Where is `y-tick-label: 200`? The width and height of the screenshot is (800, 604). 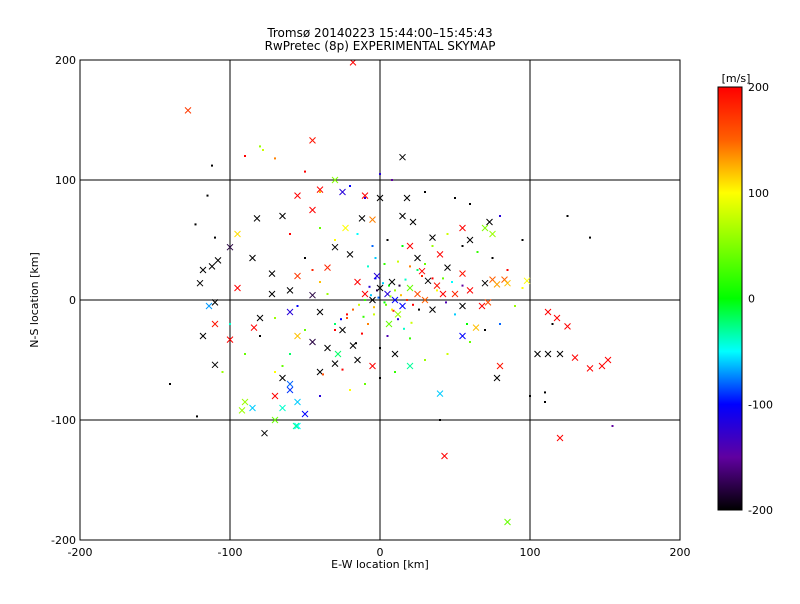 y-tick-label: 200 is located at coordinates (65, 60).